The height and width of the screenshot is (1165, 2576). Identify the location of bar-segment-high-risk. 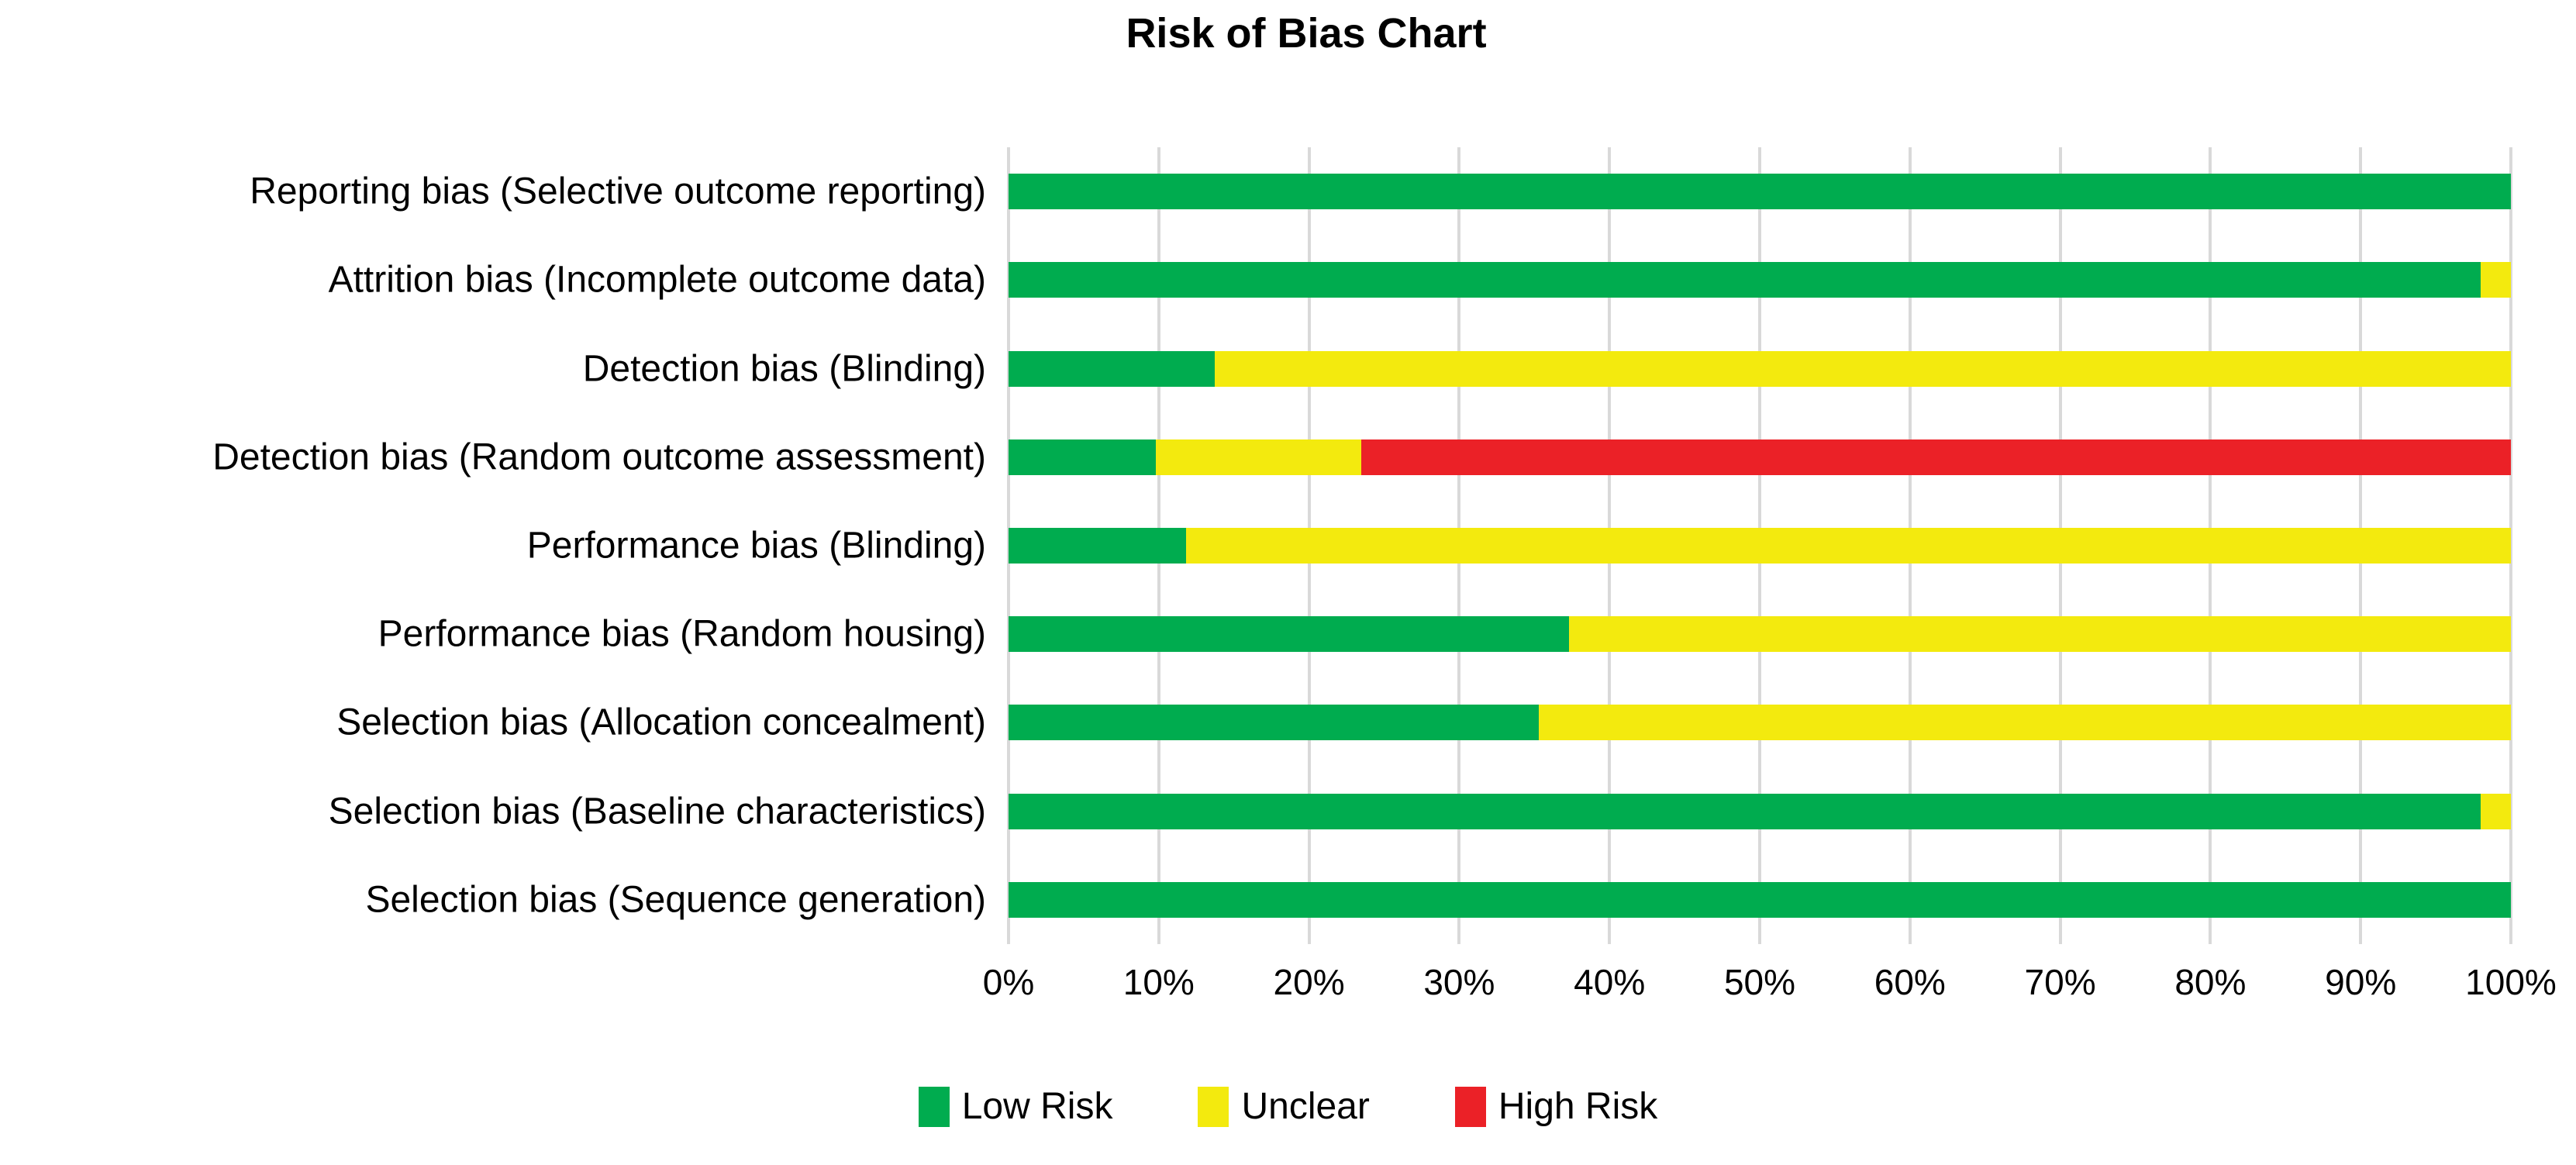
(1936, 457).